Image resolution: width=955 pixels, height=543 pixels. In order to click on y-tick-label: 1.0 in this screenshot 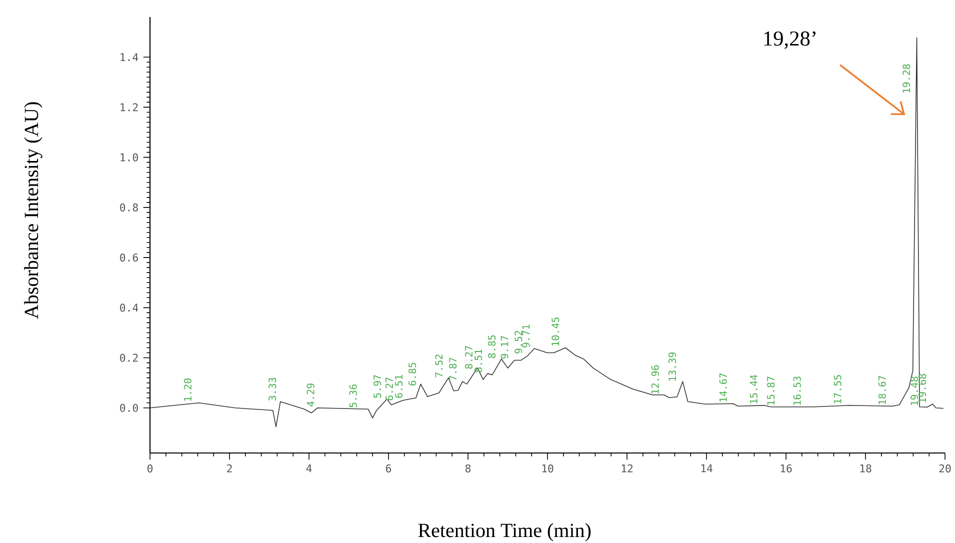, I will do `click(129, 157)`.